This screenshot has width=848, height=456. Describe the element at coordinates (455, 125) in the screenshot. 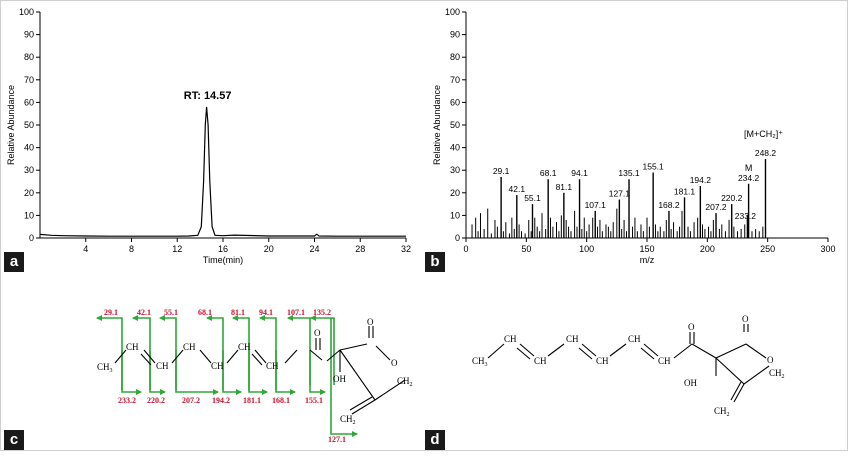

I see `y-tick-label: 50` at that location.